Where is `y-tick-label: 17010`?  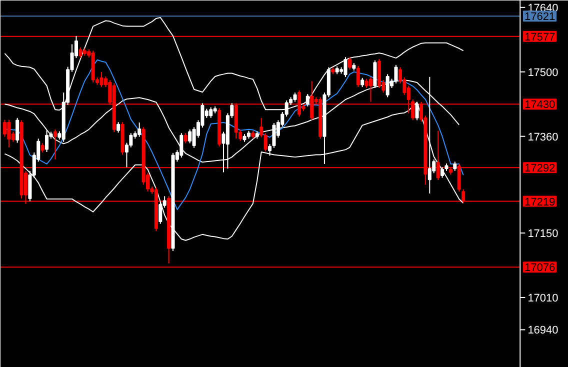
y-tick-label: 17010 is located at coordinates (543, 298).